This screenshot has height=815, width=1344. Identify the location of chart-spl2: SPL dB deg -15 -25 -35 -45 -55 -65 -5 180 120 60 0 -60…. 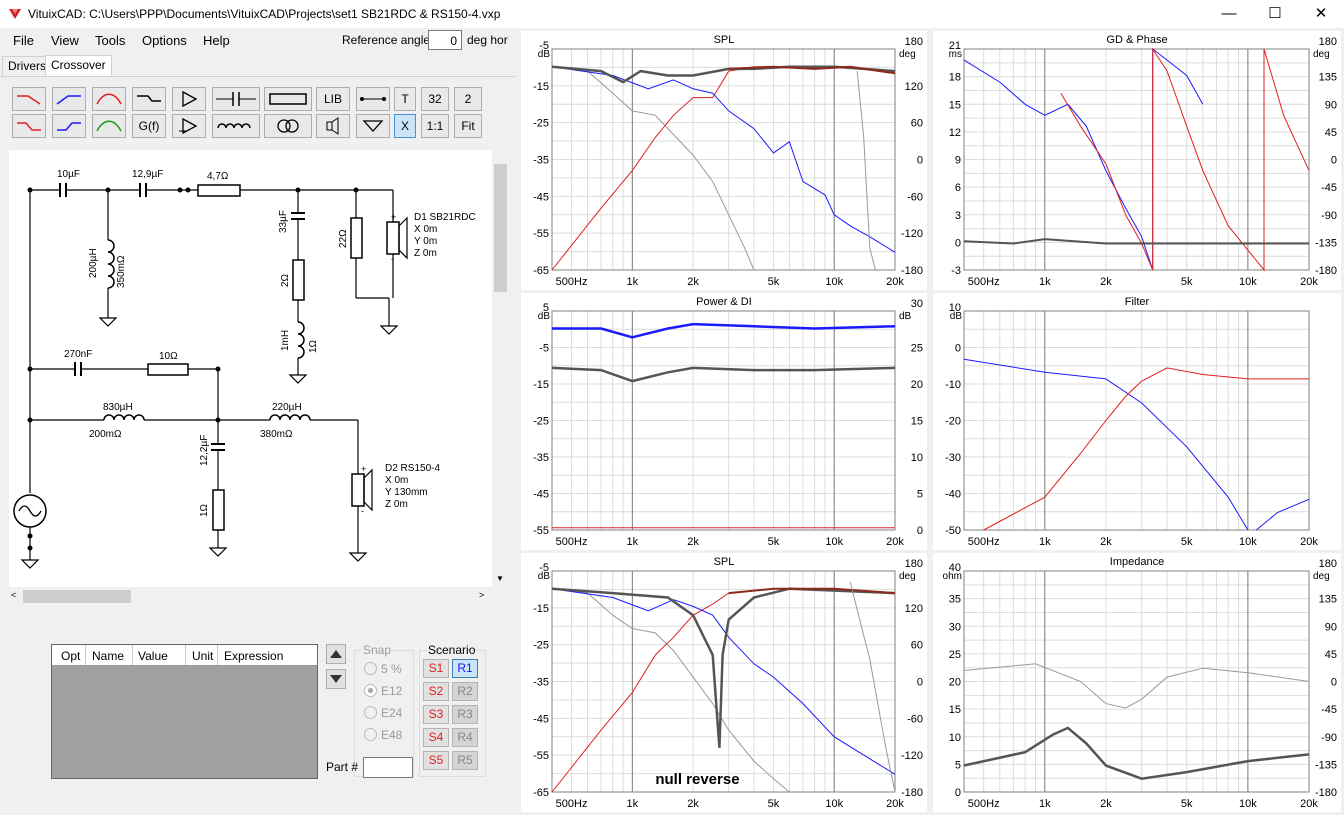
(724, 682).